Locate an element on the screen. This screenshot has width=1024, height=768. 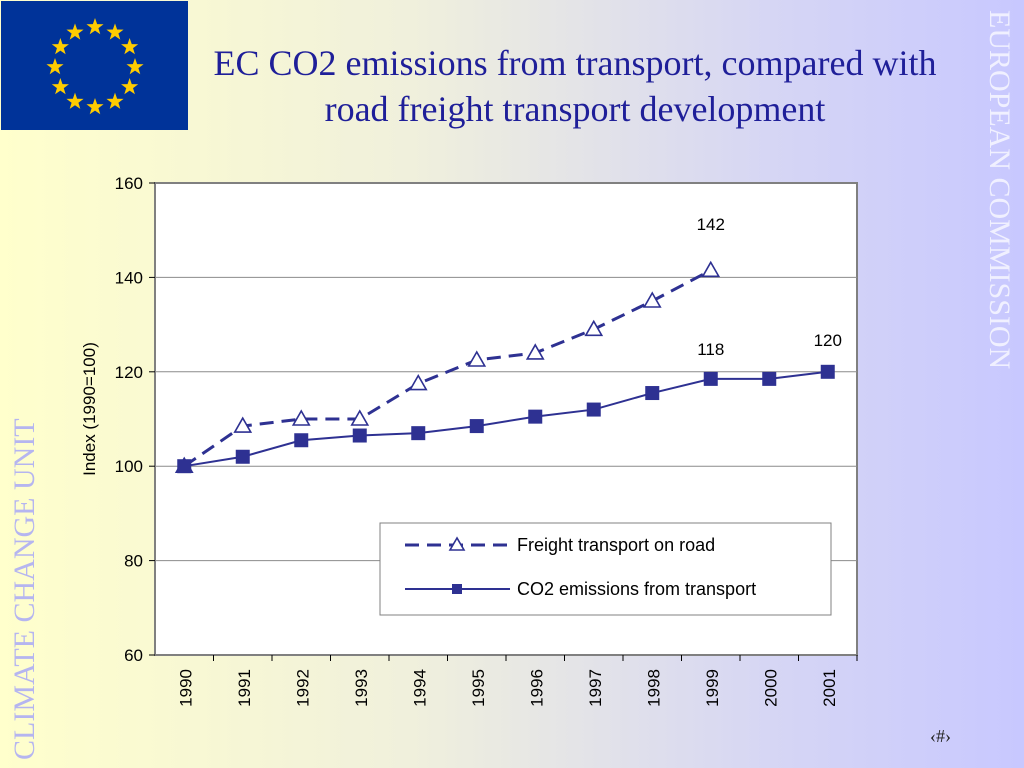
data-label: 120 is located at coordinates (828, 340).